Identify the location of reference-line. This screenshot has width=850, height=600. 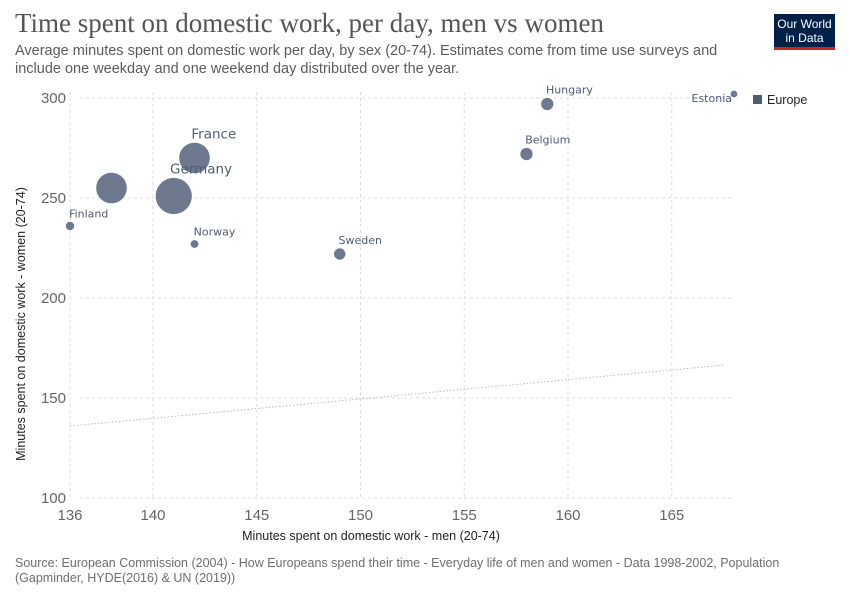
(397, 395).